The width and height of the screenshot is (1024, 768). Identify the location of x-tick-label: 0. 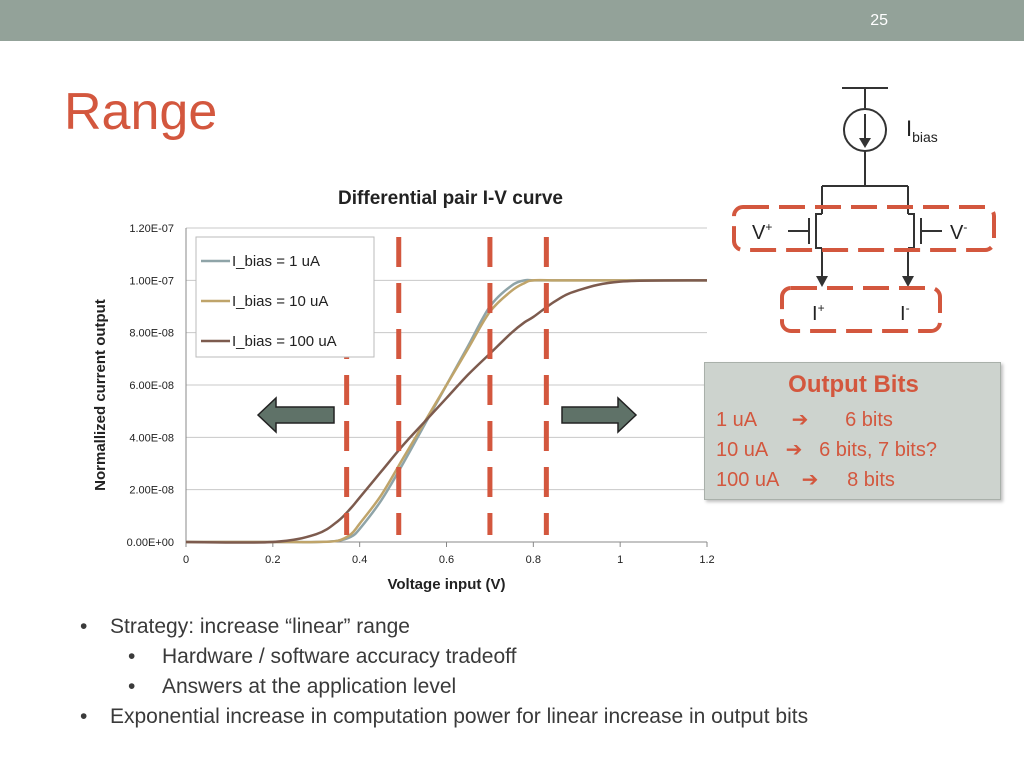
(186, 560).